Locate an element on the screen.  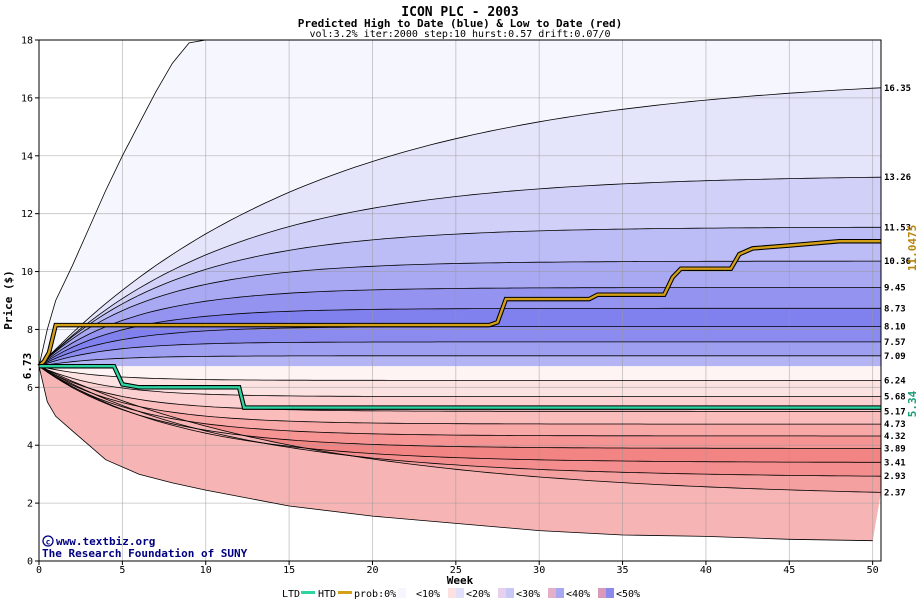
htd-final-label: 11.0475 is located at coordinates (912, 248).